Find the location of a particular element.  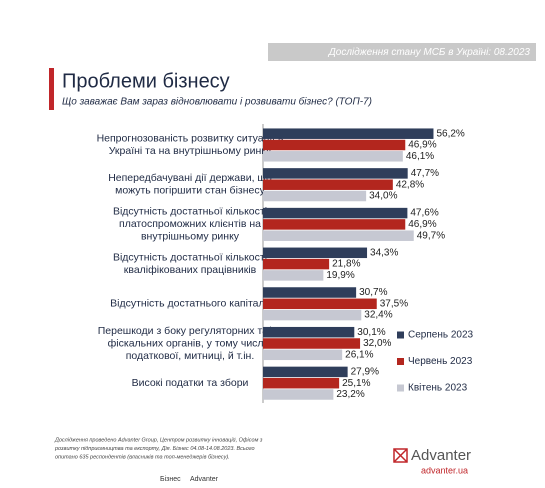

value-label: 42,8% is located at coordinates (410, 184).